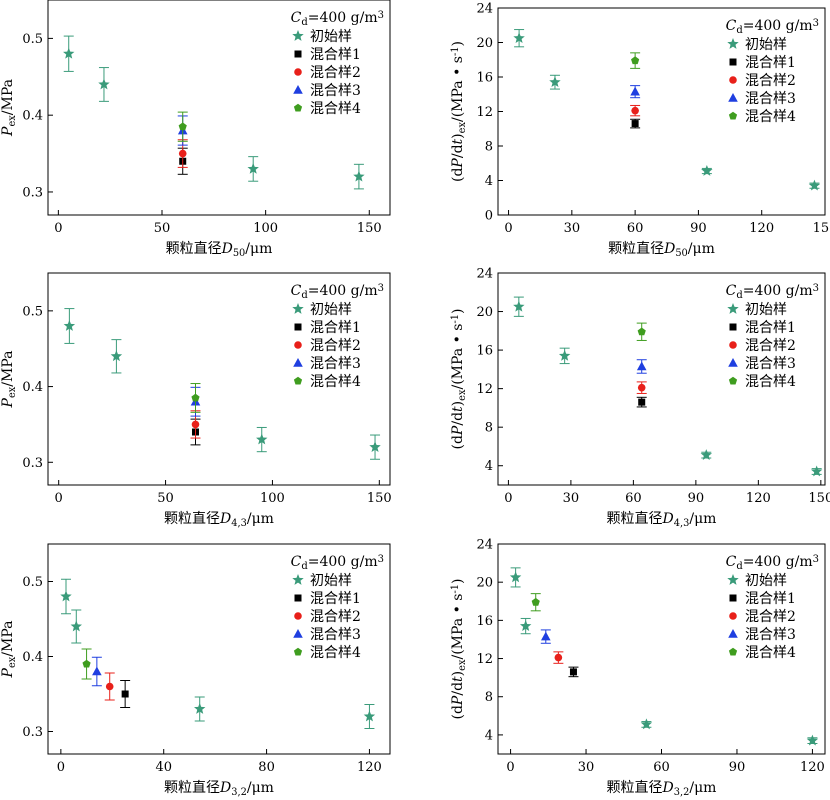 Image resolution: width=830 pixels, height=800 pixels. I want to click on x-tick-label: 120, so click(761, 228).